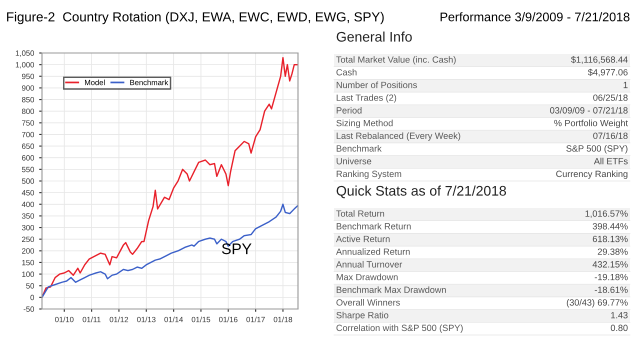  I want to click on text: 1, so click(626, 85).